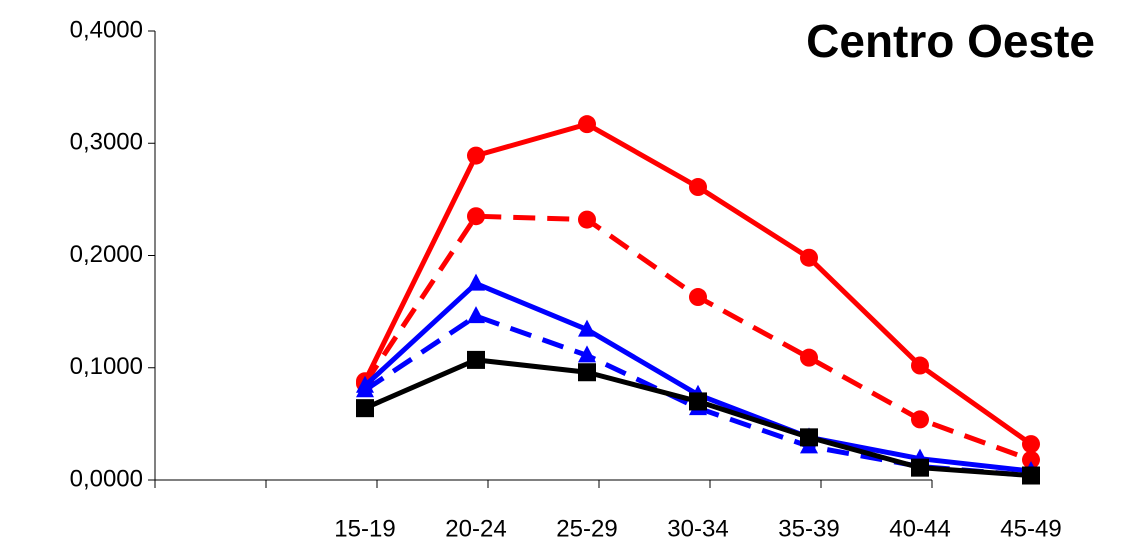  Describe the element at coordinates (808, 528) in the screenshot. I see `x-tick-label: 35-39` at that location.